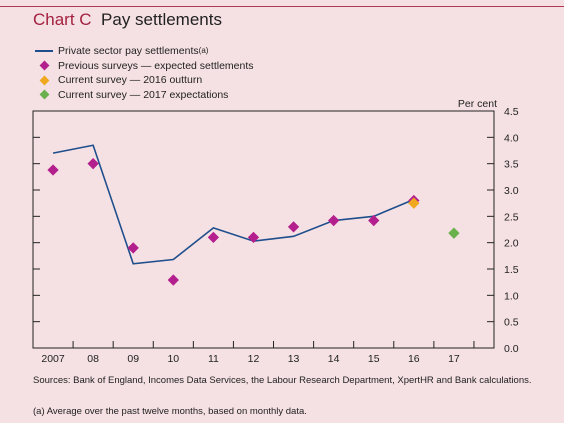 The width and height of the screenshot is (564, 423). I want to click on chart-title: Chart C Pay settlements, so click(127, 20).